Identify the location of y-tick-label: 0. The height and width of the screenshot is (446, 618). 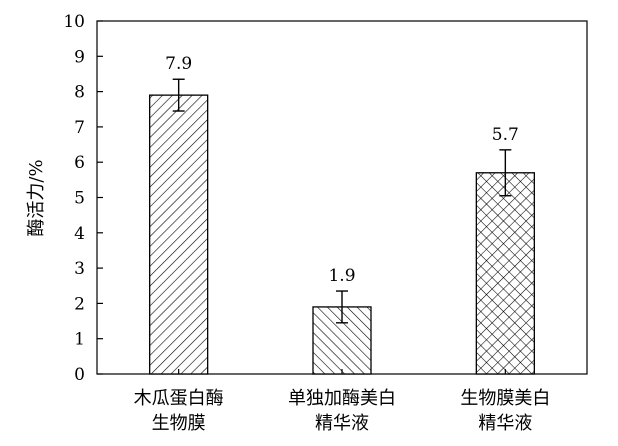
(79, 375).